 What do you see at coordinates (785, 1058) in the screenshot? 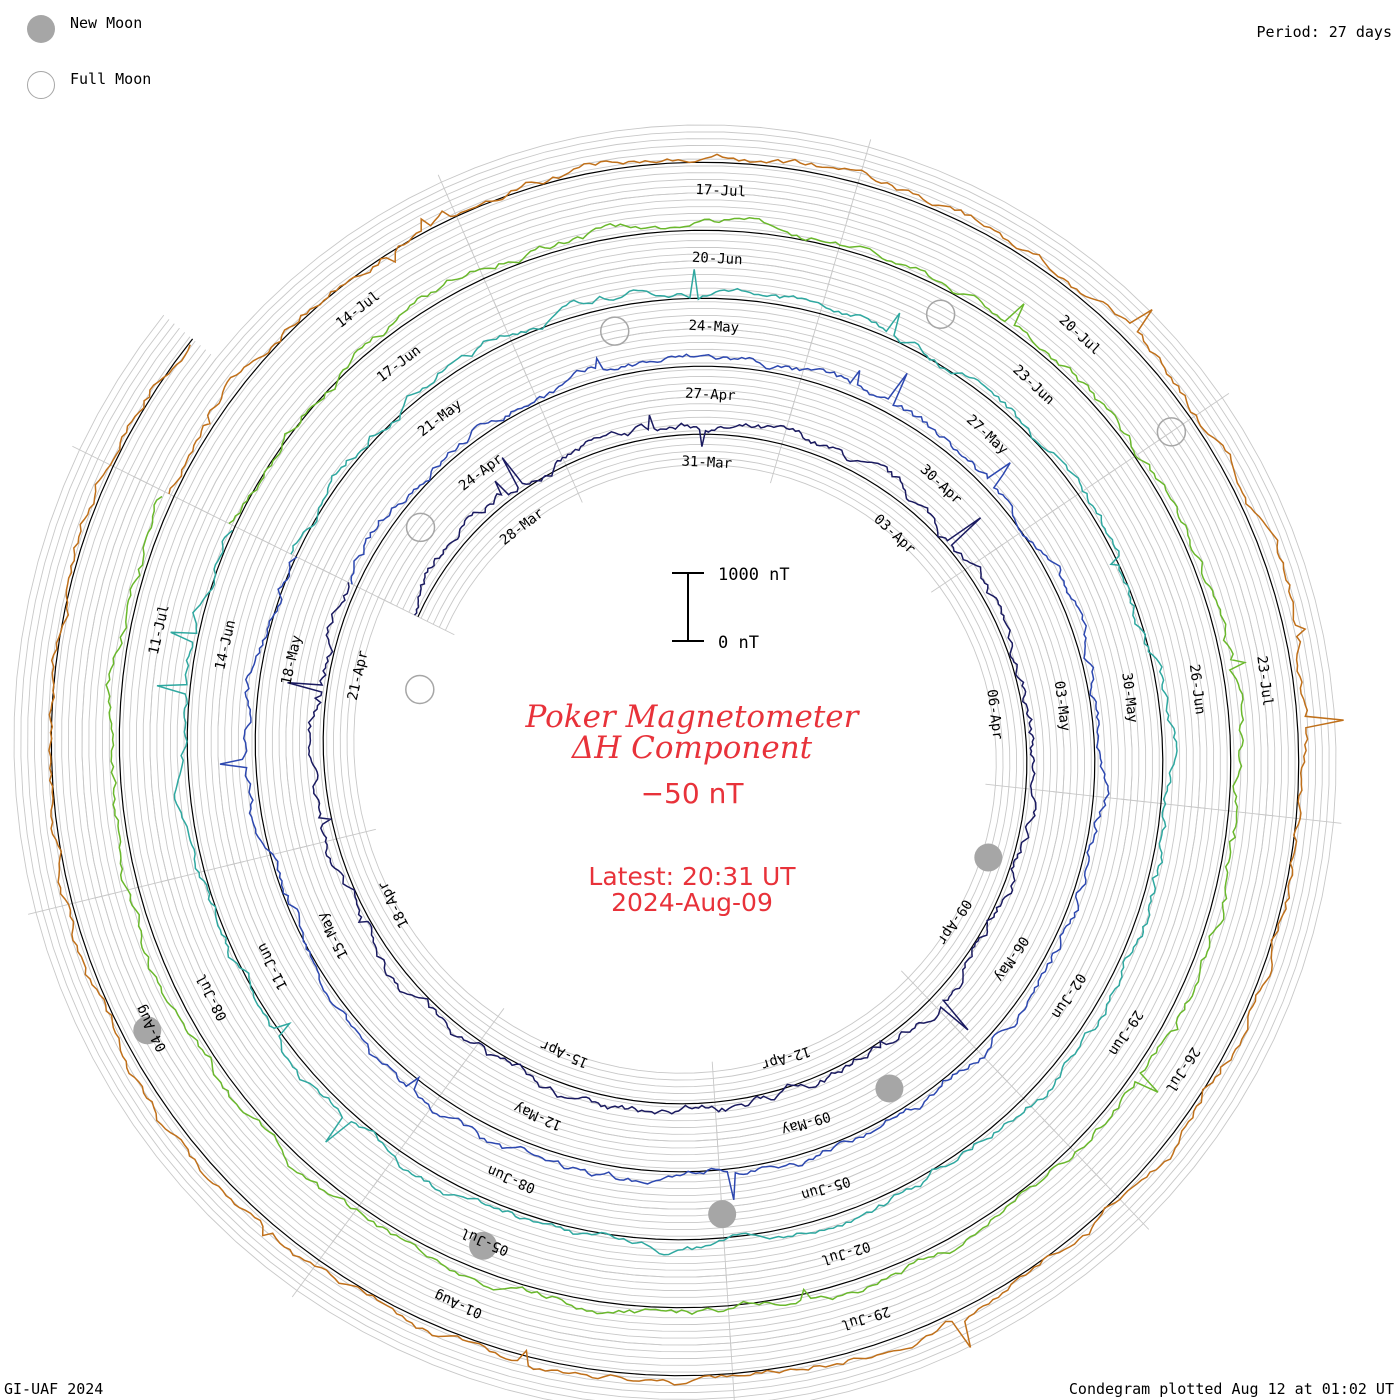
I see `date-tick-label: 12-Apr` at bounding box center [785, 1058].